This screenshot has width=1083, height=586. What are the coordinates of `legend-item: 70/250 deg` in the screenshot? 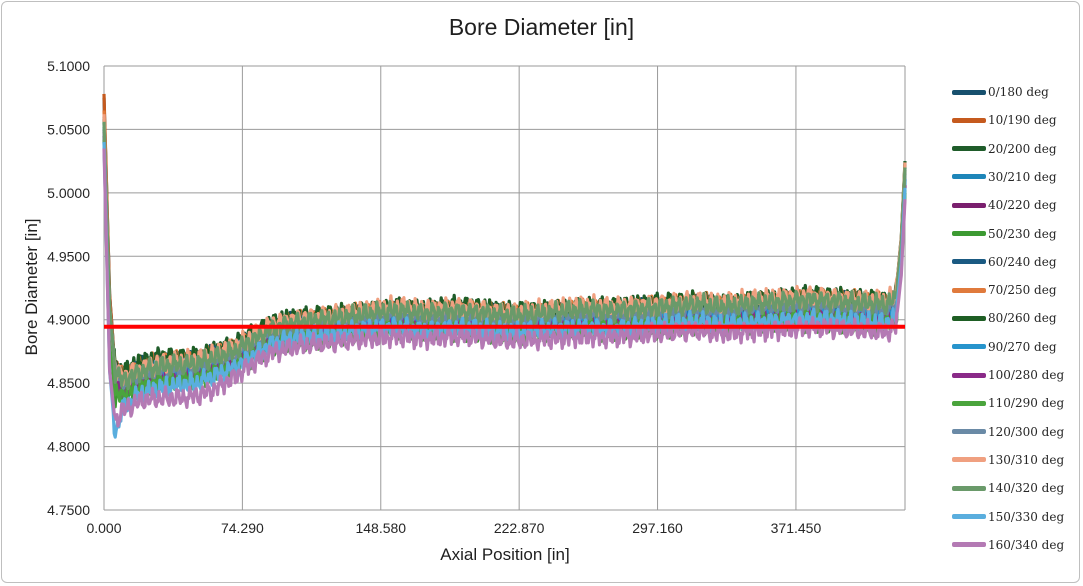 It's located at (1004, 290).